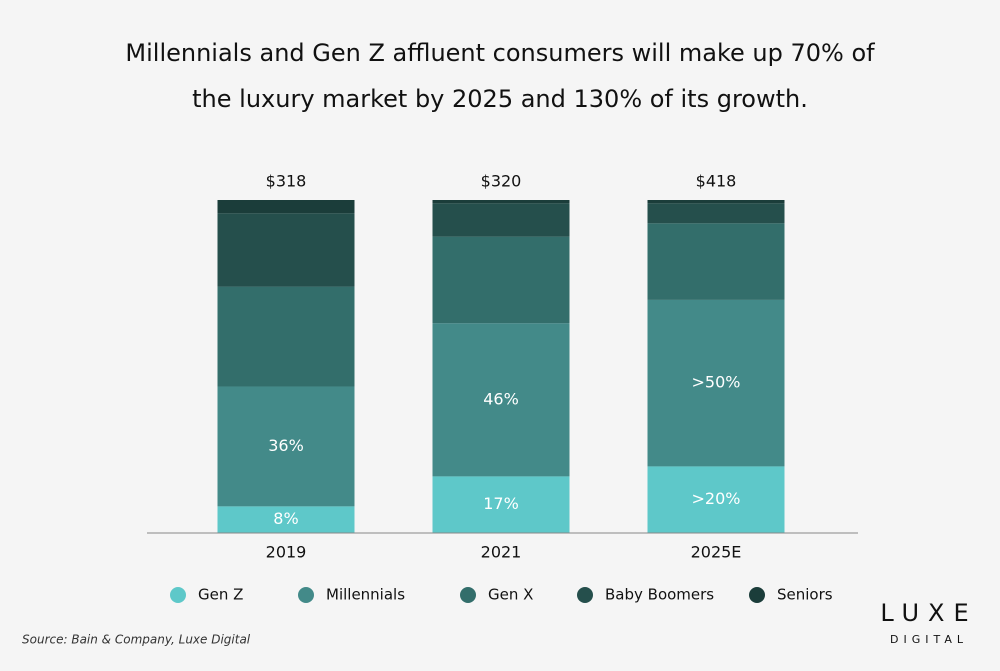 The height and width of the screenshot is (671, 1000). I want to click on x-tick-label: 2021, so click(501, 552).